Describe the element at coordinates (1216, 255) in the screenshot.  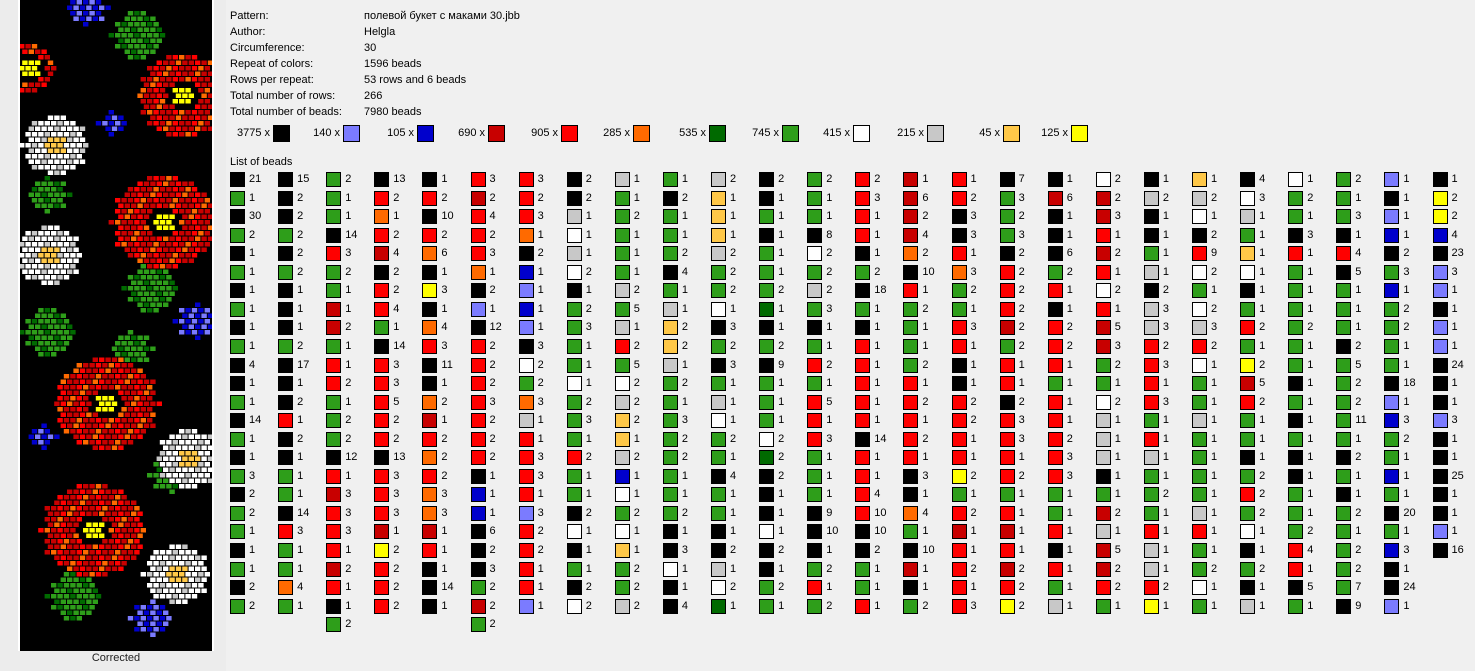
I see `bead-list-item: 9` at that location.